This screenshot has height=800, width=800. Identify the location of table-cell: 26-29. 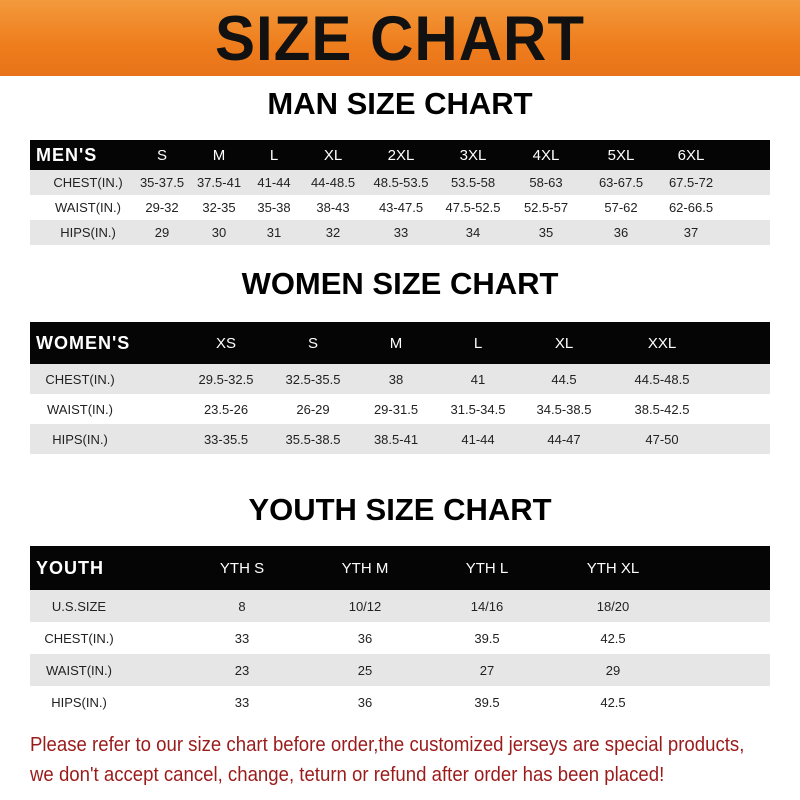
(313, 409).